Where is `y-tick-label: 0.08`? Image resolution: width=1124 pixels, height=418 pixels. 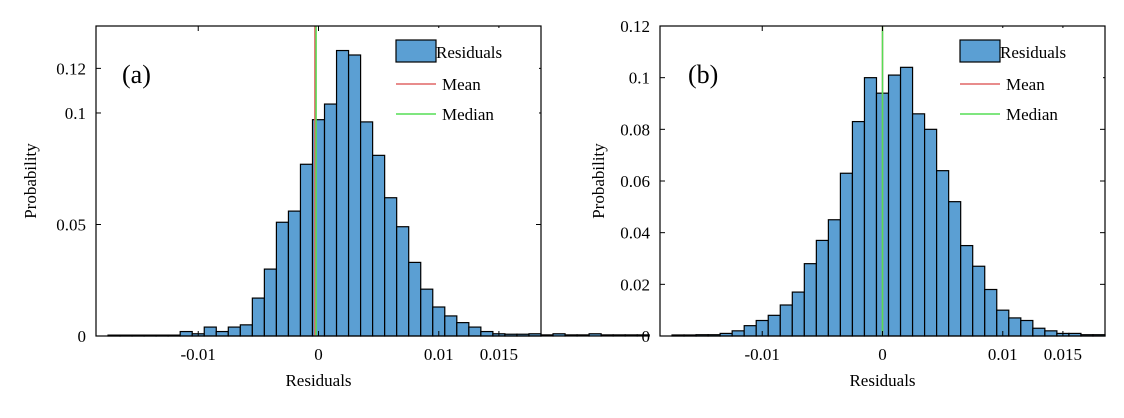 y-tick-label: 0.08 is located at coordinates (635, 129).